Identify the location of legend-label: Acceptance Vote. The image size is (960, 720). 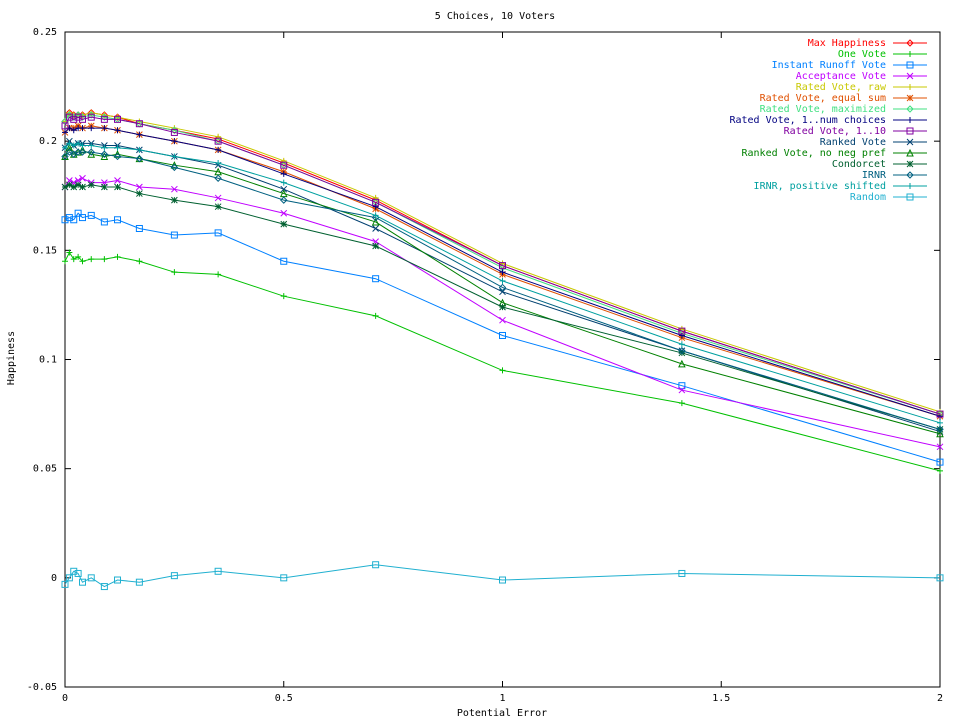
(841, 76).